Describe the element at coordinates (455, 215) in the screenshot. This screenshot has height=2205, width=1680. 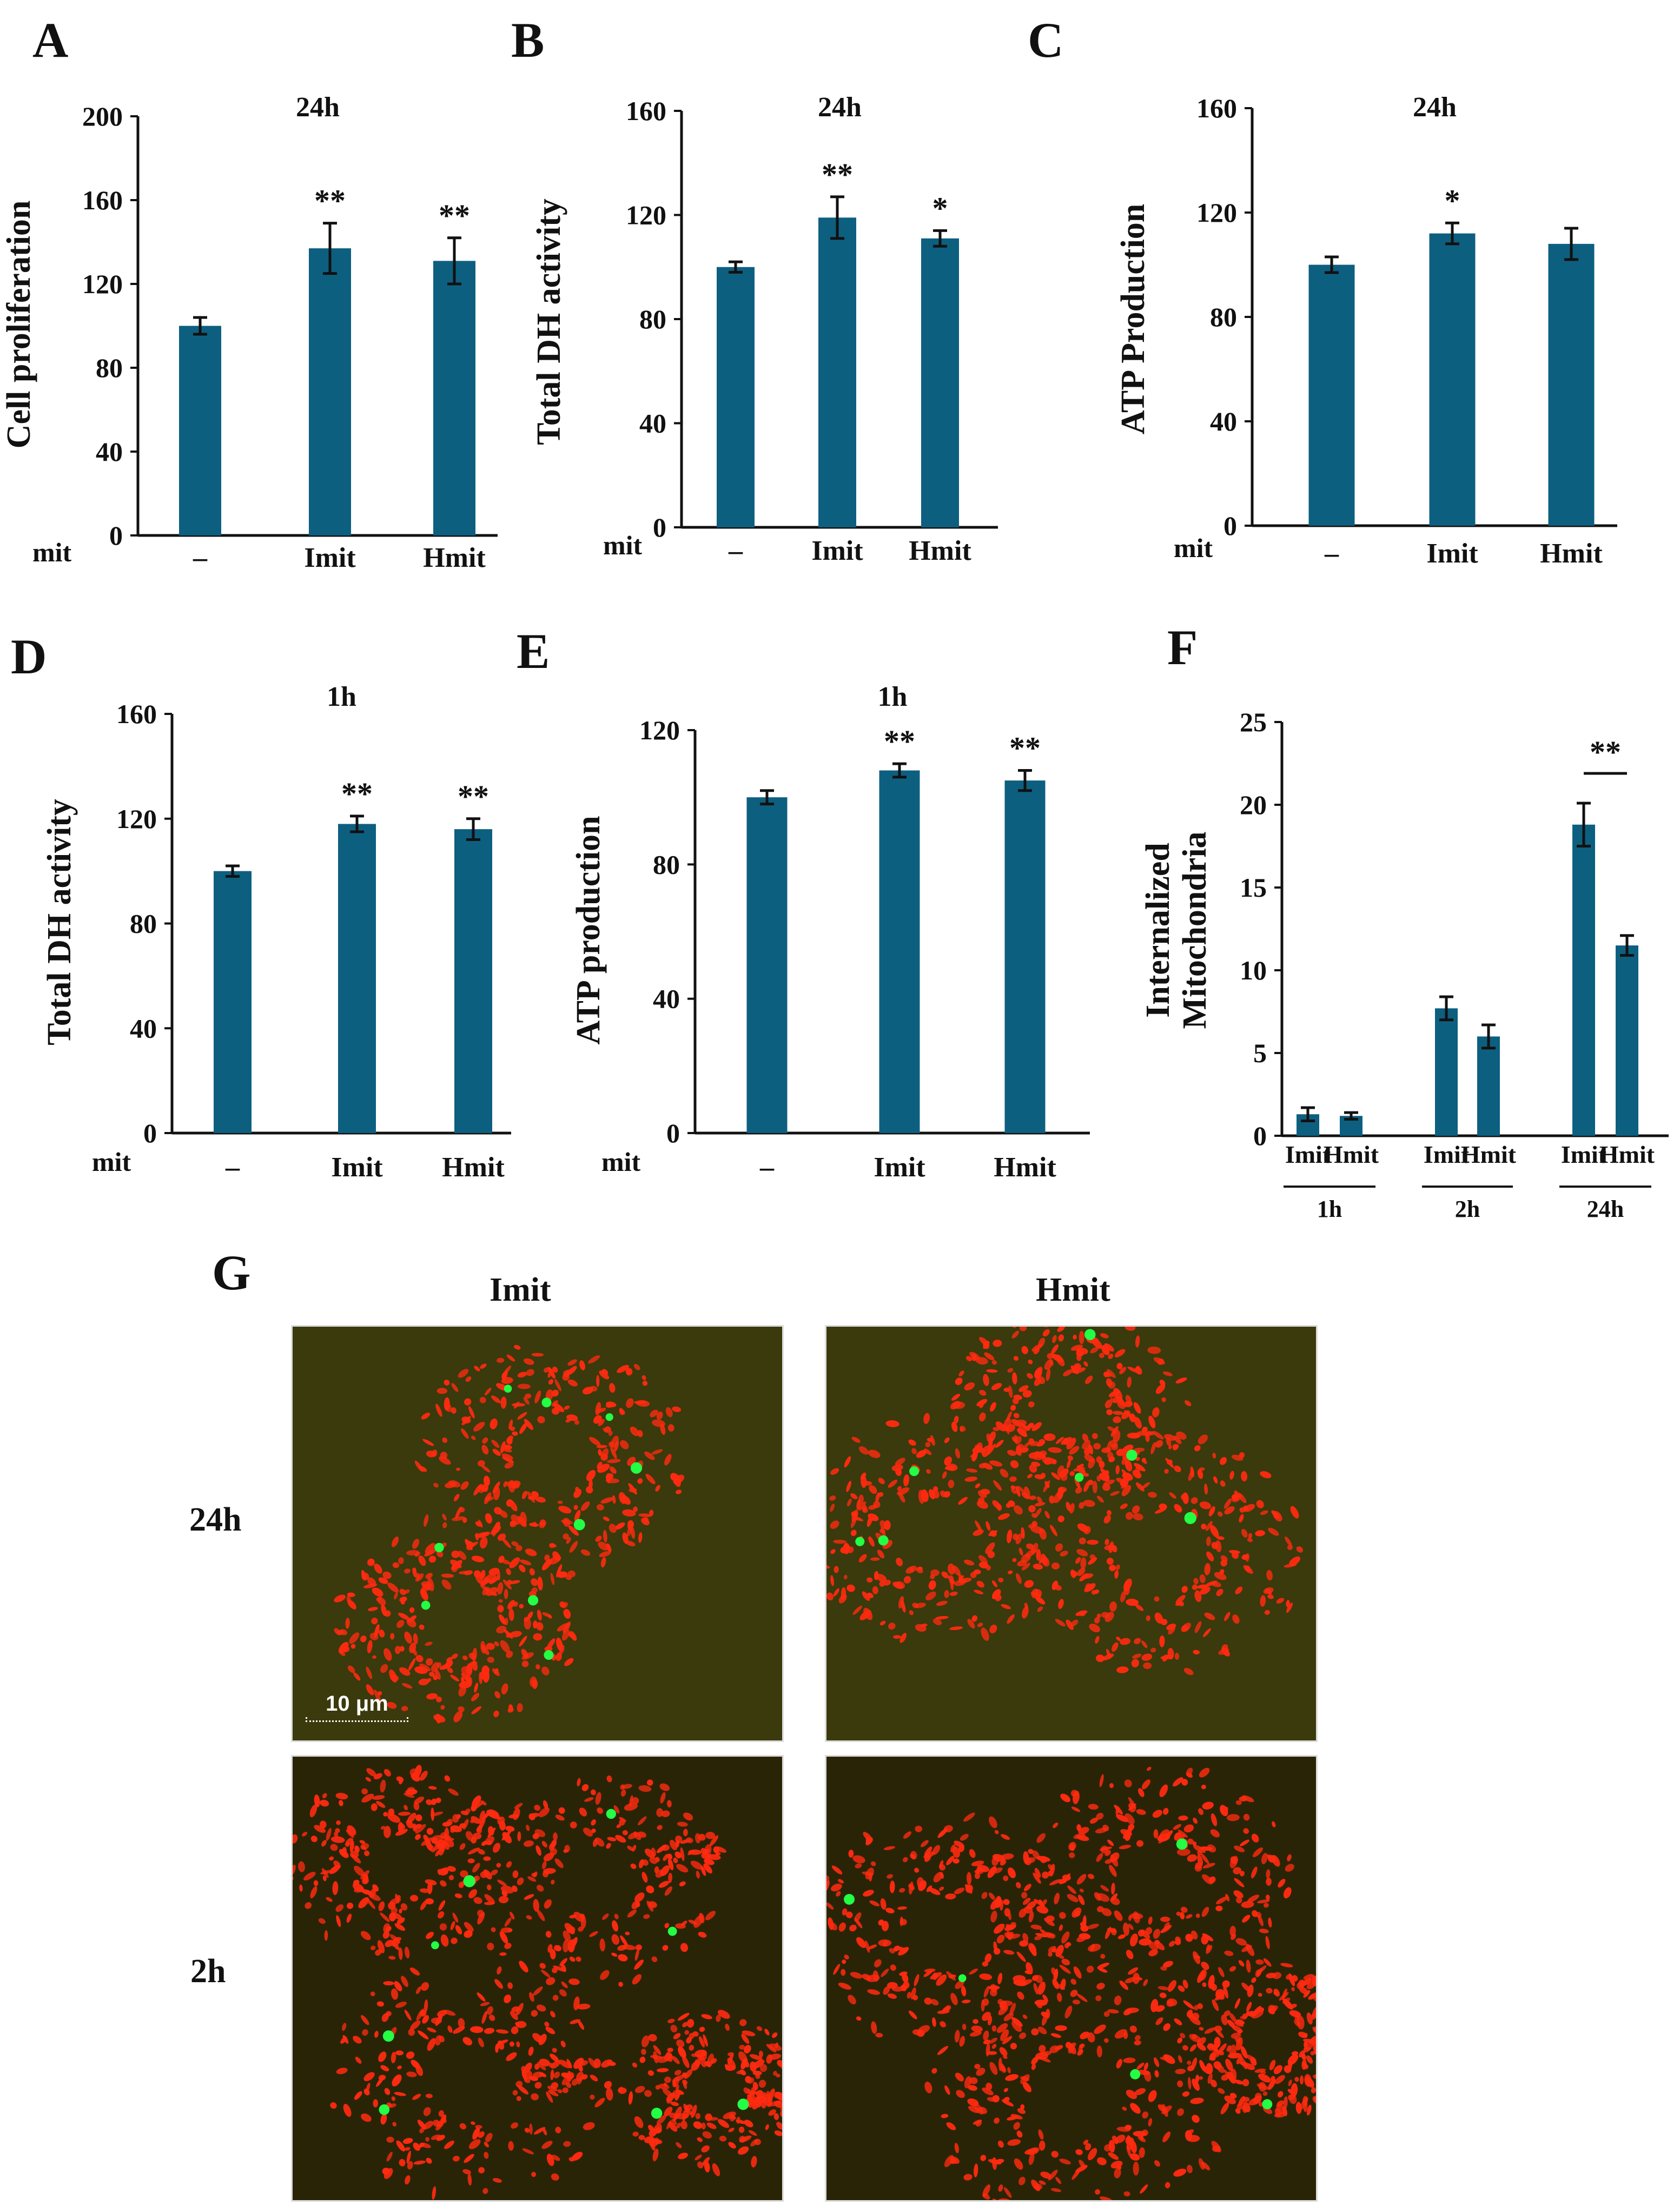
I see `significance-a-2: **` at that location.